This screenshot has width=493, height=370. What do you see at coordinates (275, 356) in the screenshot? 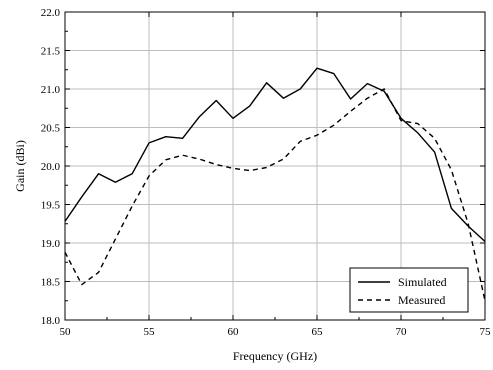
I see `x-axis-title: Frequency (GHz)` at bounding box center [275, 356].